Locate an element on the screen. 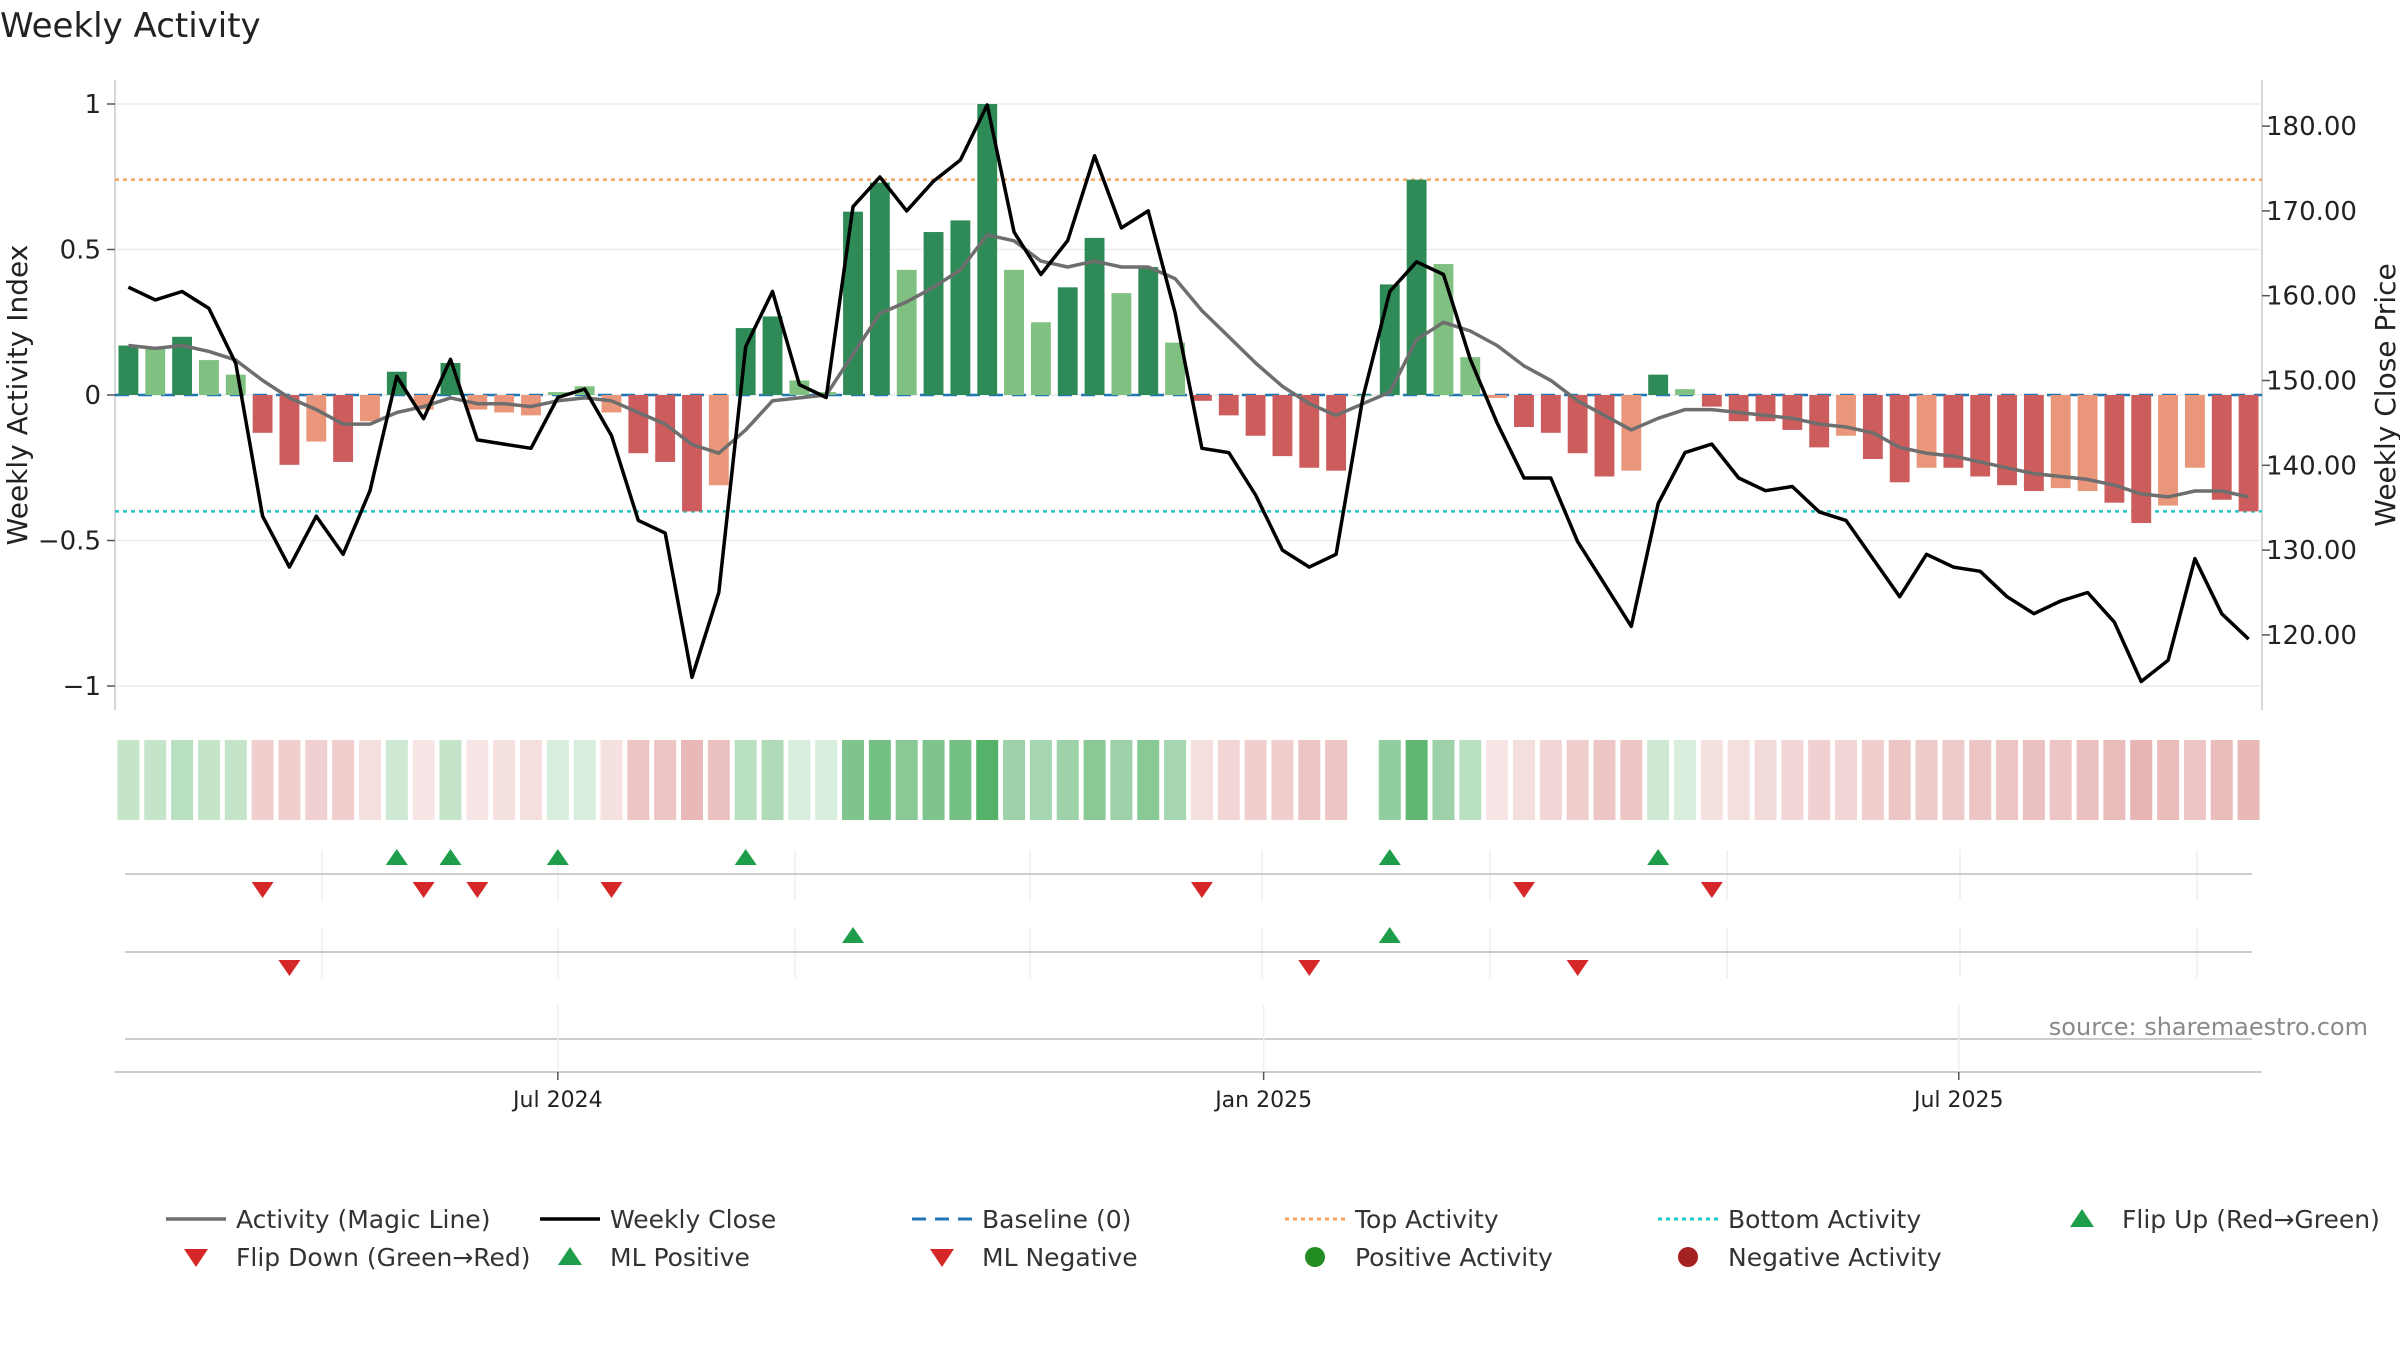  y-tick-label: −0.5 is located at coordinates (69, 542).